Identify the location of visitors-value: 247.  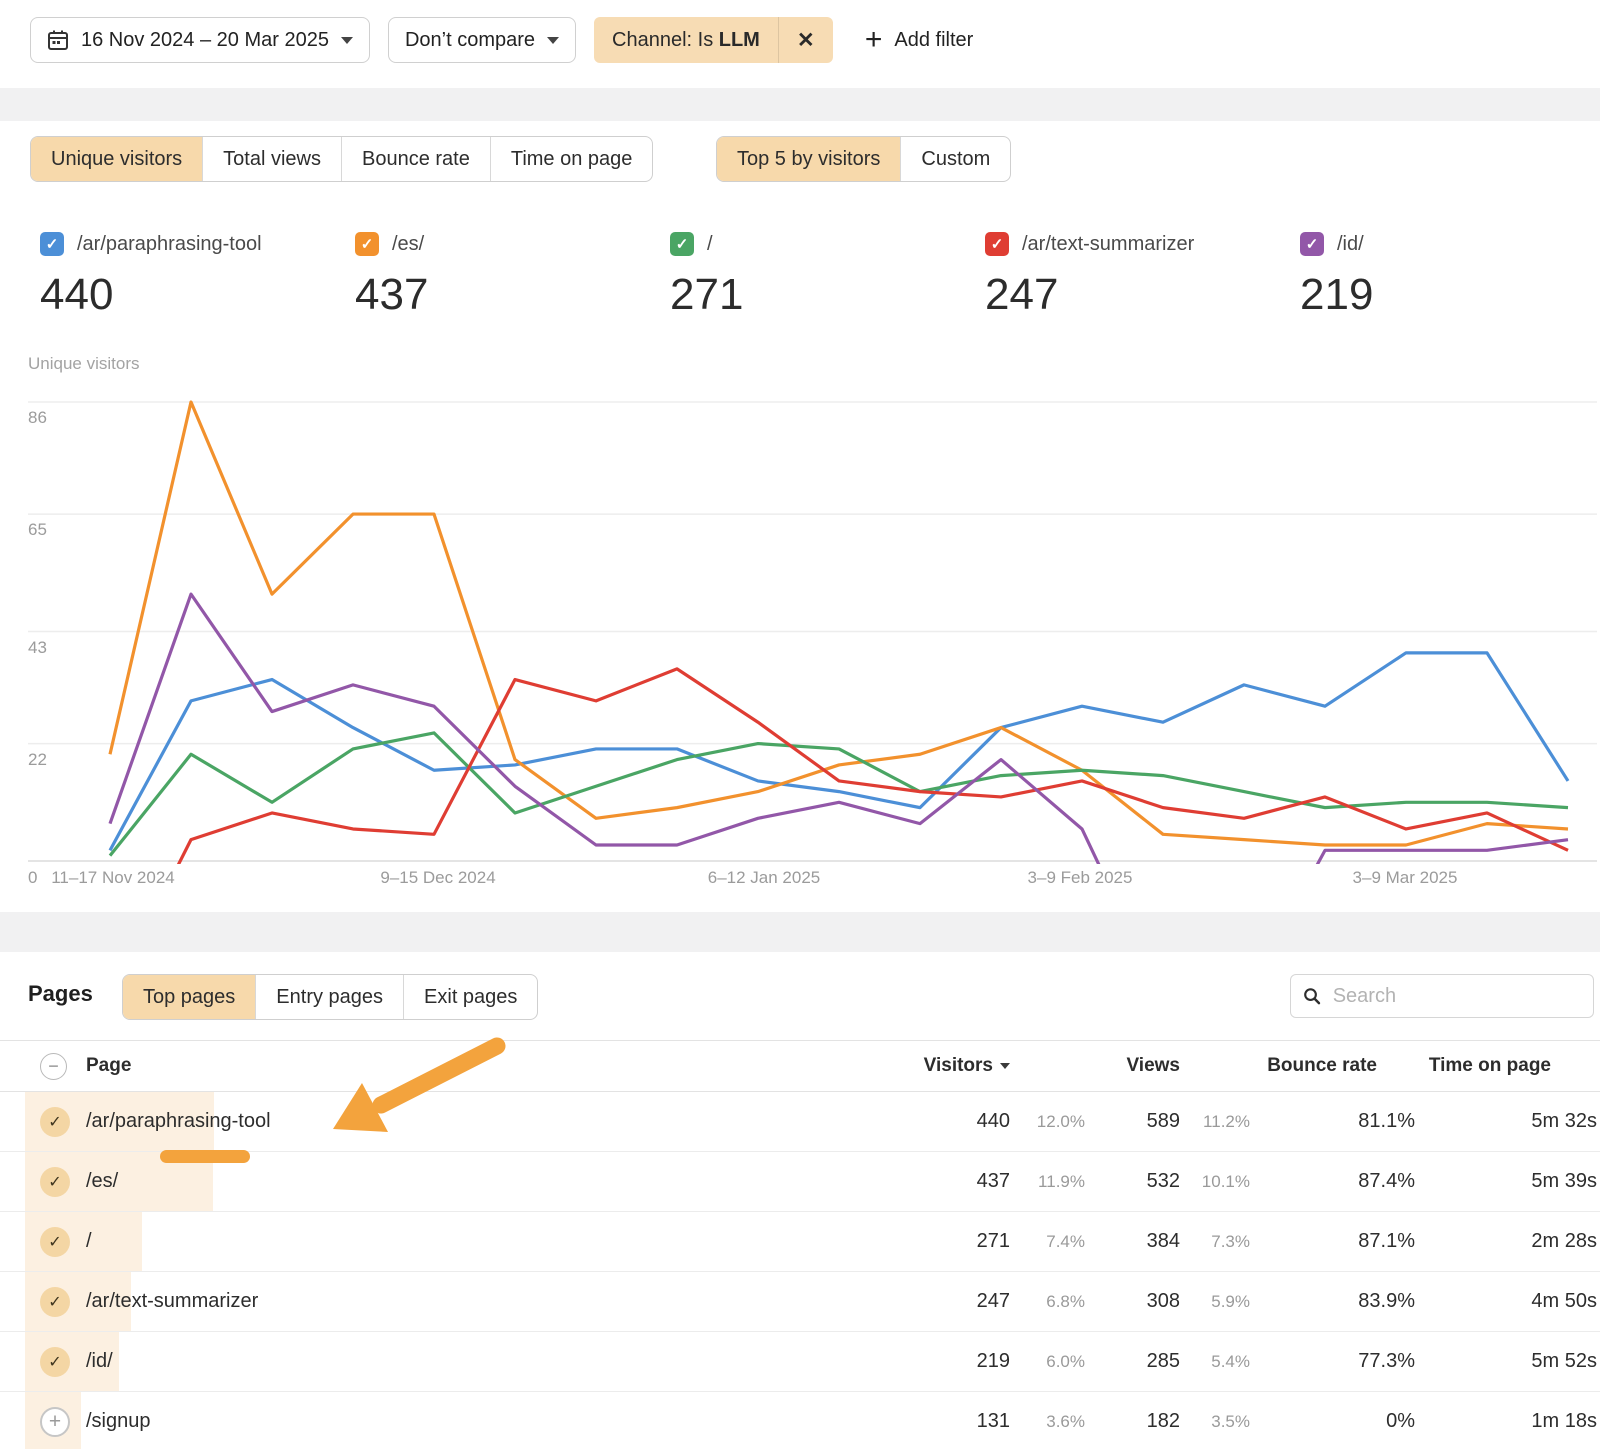
(993, 1301).